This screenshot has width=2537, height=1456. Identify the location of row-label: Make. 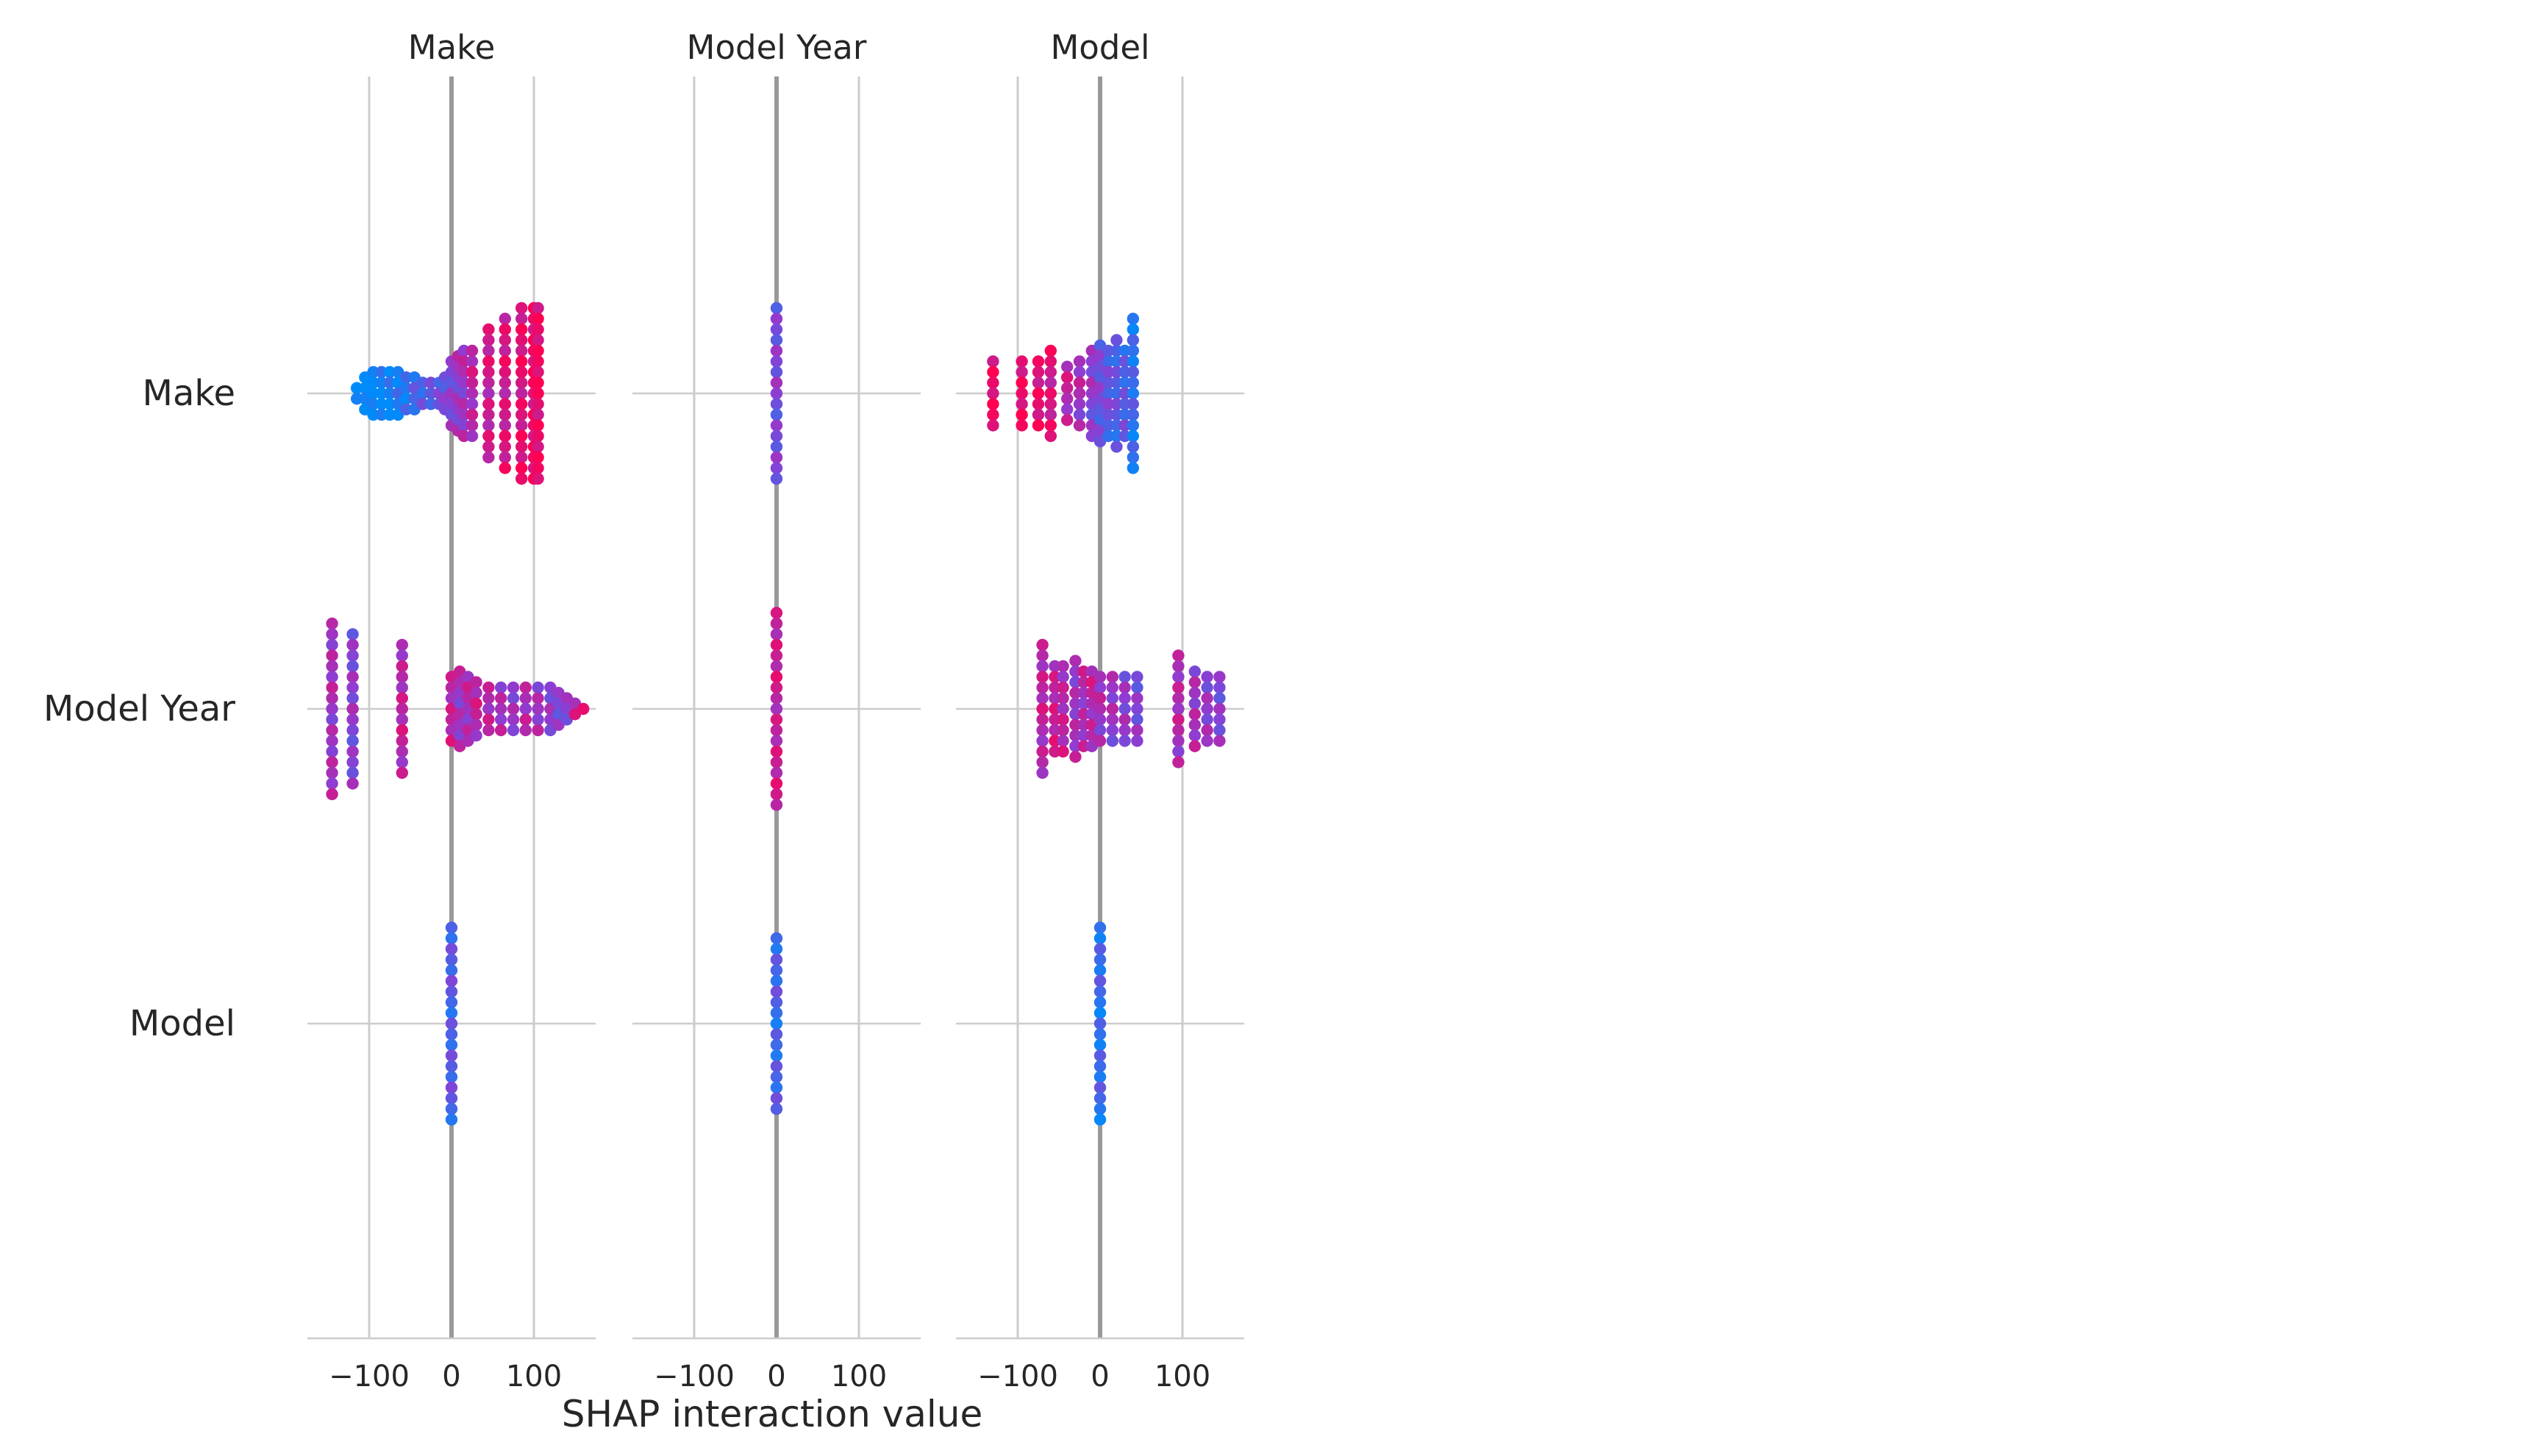
(189, 393).